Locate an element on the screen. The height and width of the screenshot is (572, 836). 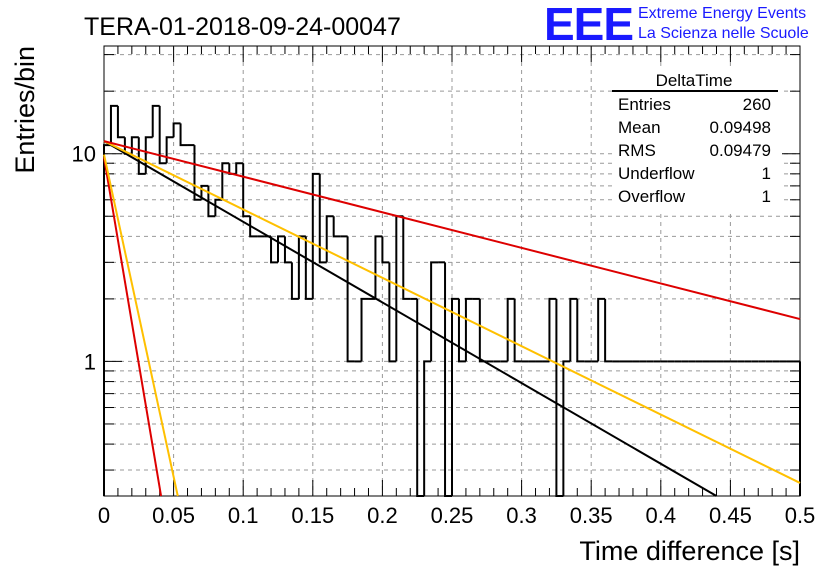
logo-line-1: Extreme Energy Events is located at coordinates (722, 13).